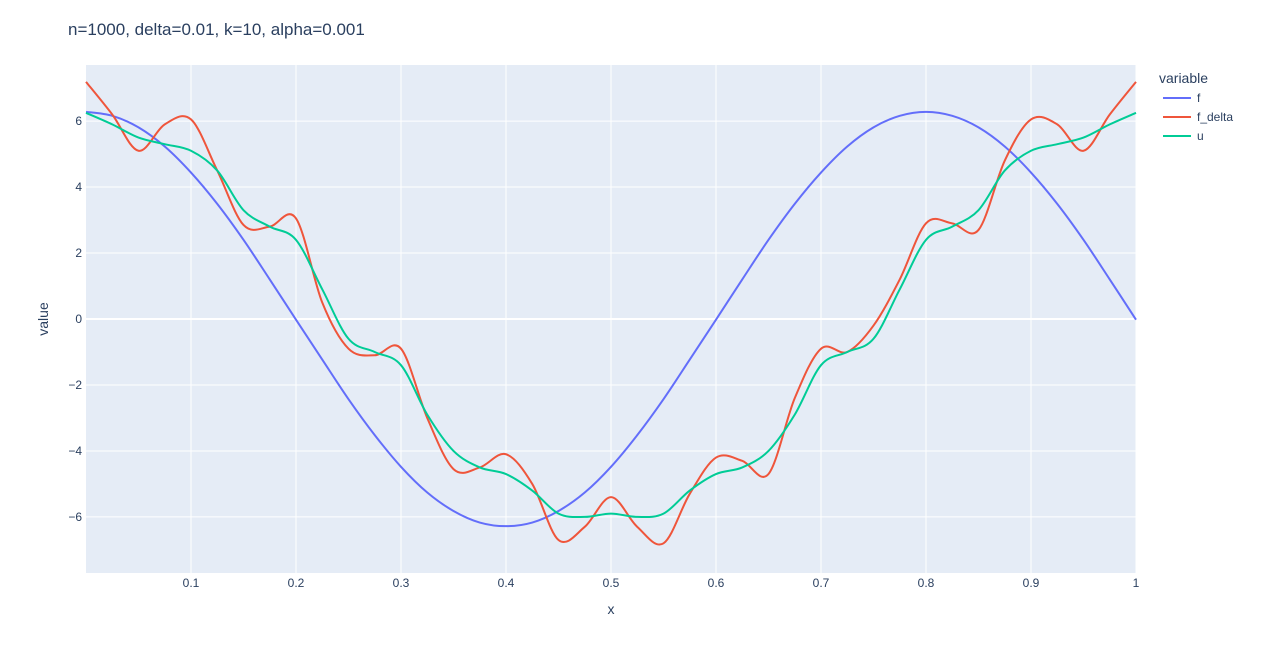 The width and height of the screenshot is (1261, 661). Describe the element at coordinates (611, 583) in the screenshot. I see `x-tick-label: 0.5` at that location.